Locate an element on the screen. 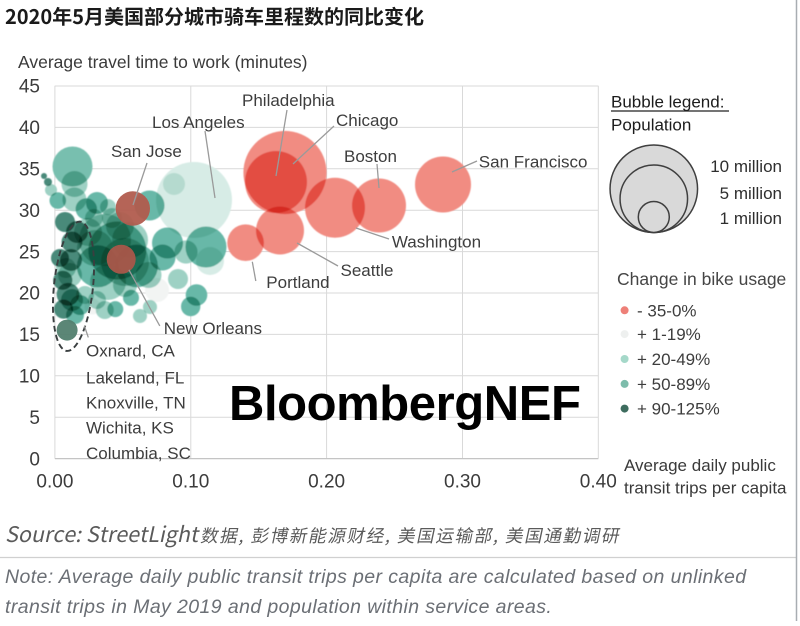  svg-text: + 20-49% is located at coordinates (673, 359).